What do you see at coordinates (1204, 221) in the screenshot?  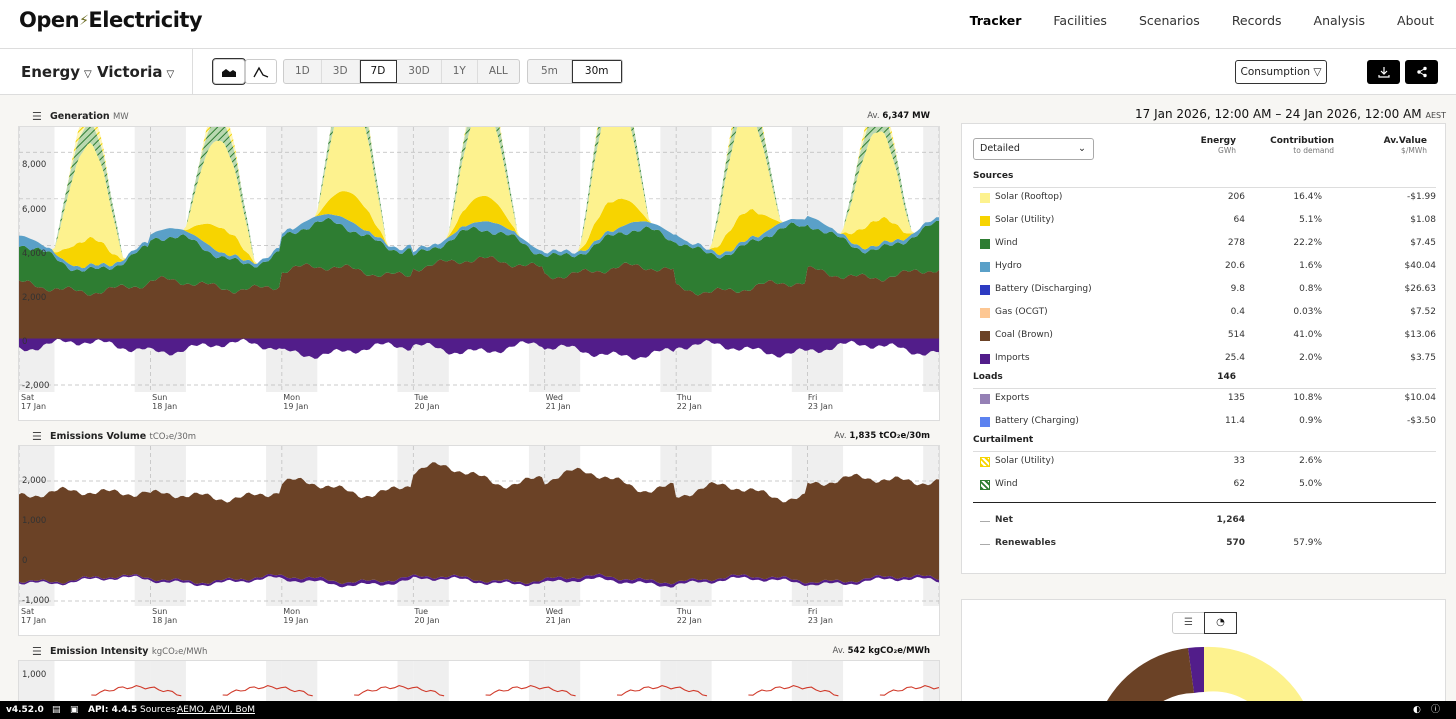 I see `sources-row: Solar (Utility) 64 5.1% $1.08` at bounding box center [1204, 221].